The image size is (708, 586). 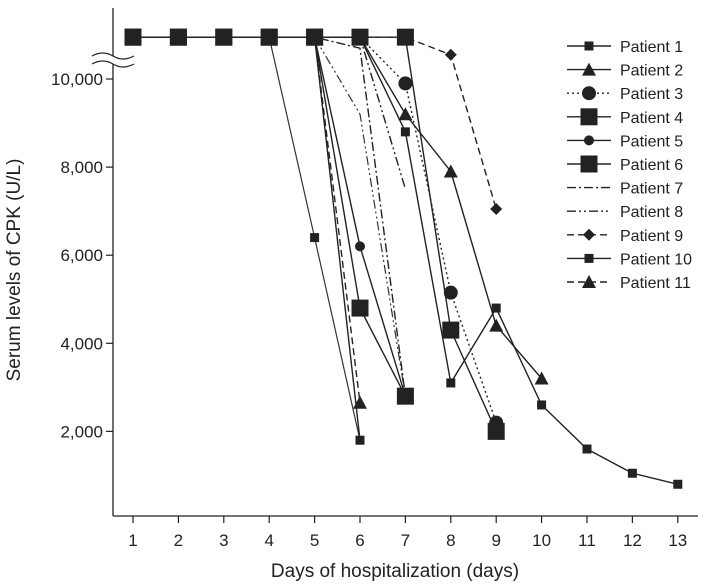 I want to click on legend-item: Patient 9, so click(x=625, y=236).